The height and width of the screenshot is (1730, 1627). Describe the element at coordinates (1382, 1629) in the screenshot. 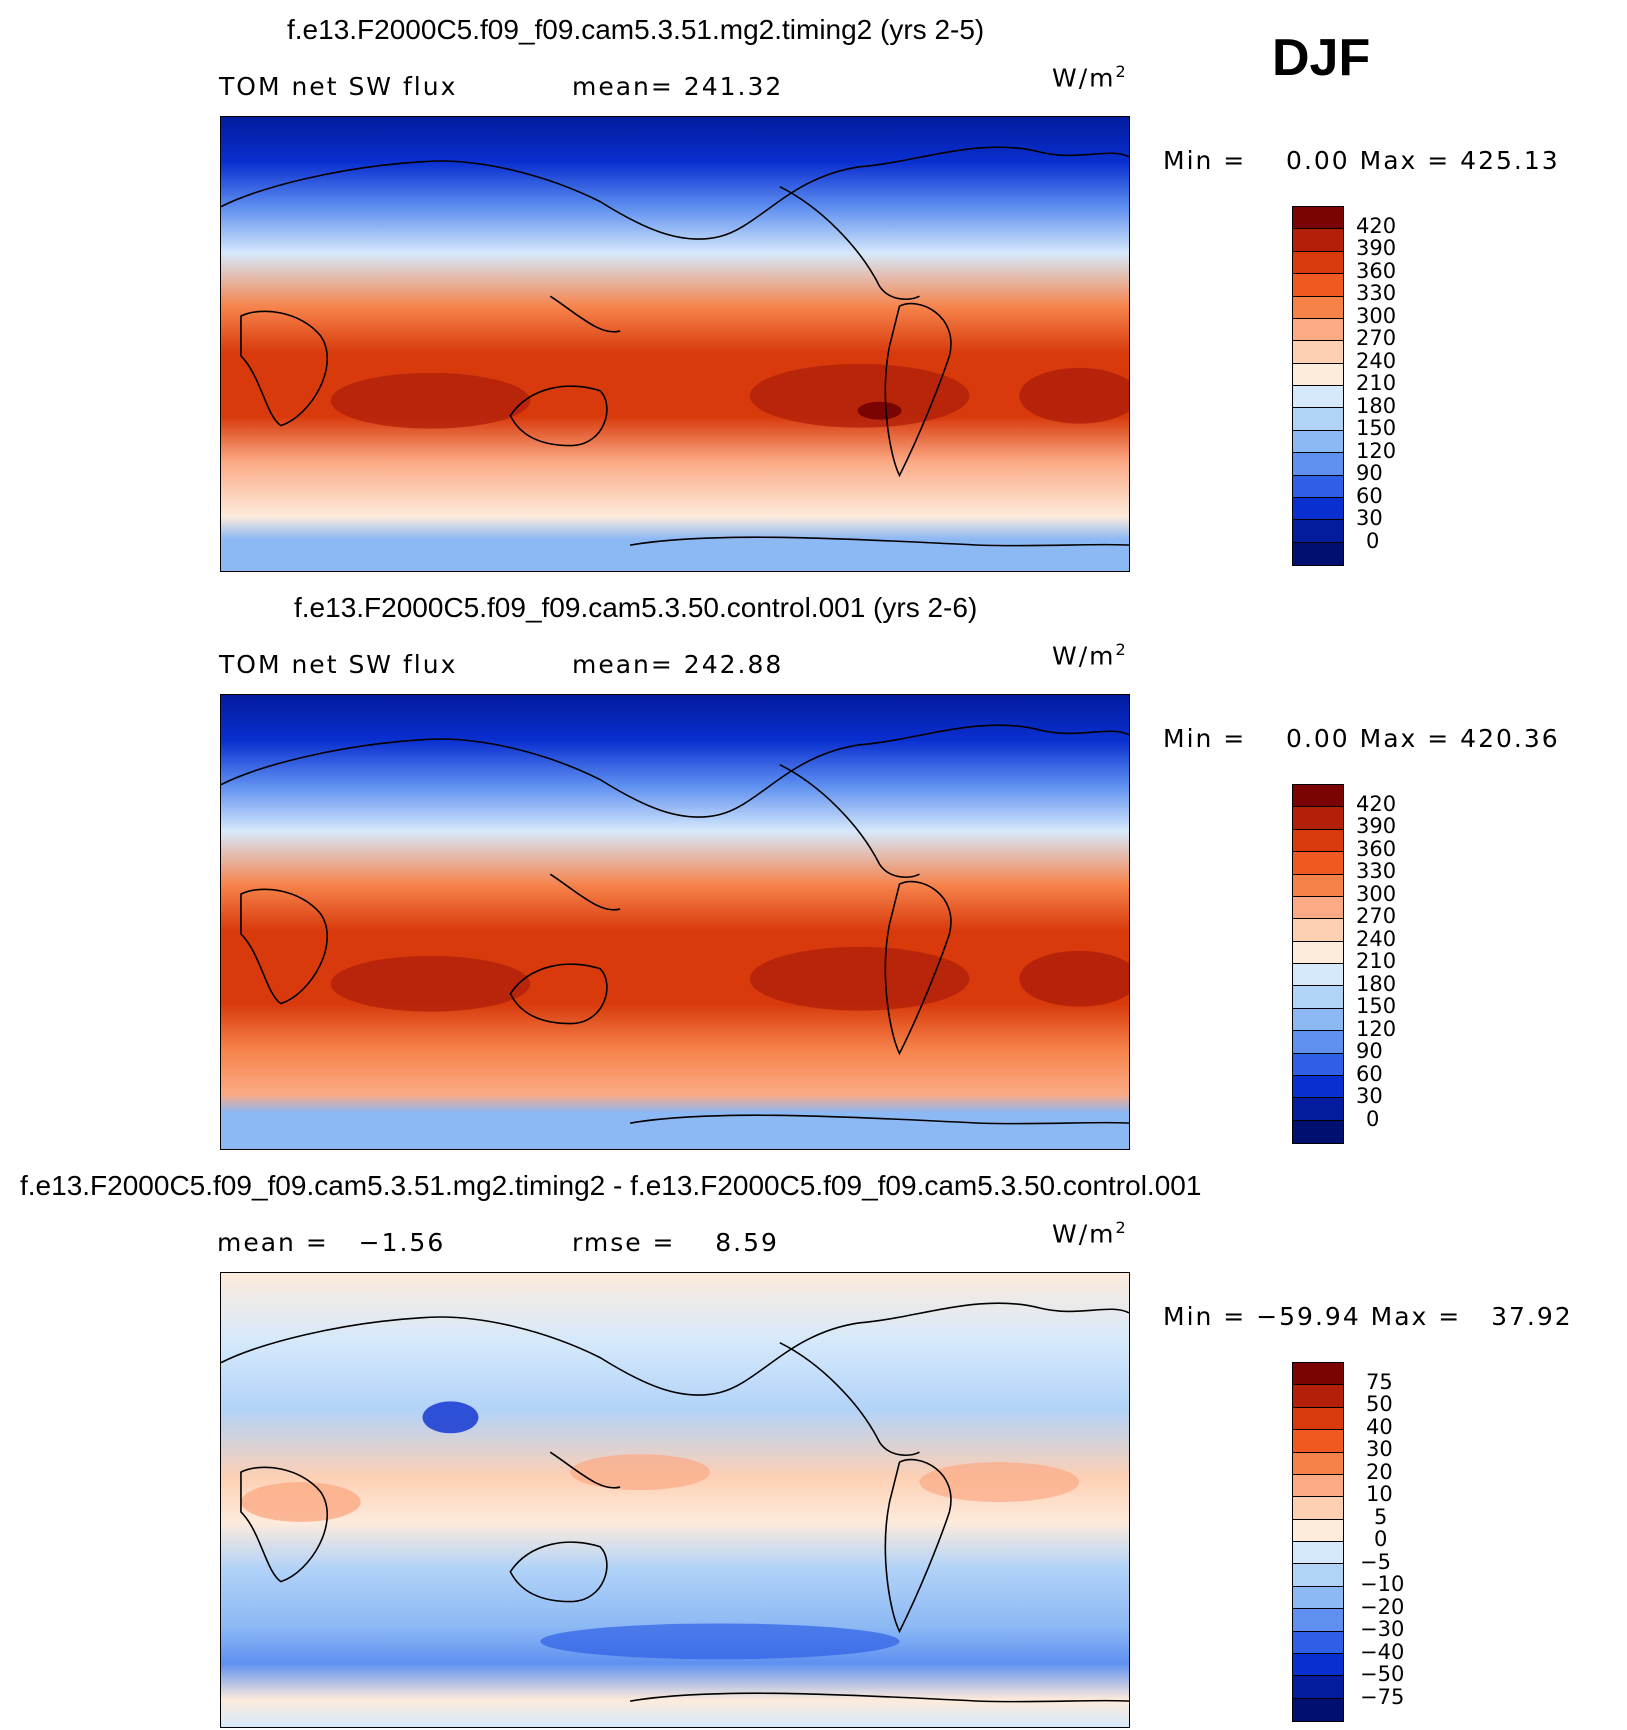

I see `colorbar-tick: −30` at that location.